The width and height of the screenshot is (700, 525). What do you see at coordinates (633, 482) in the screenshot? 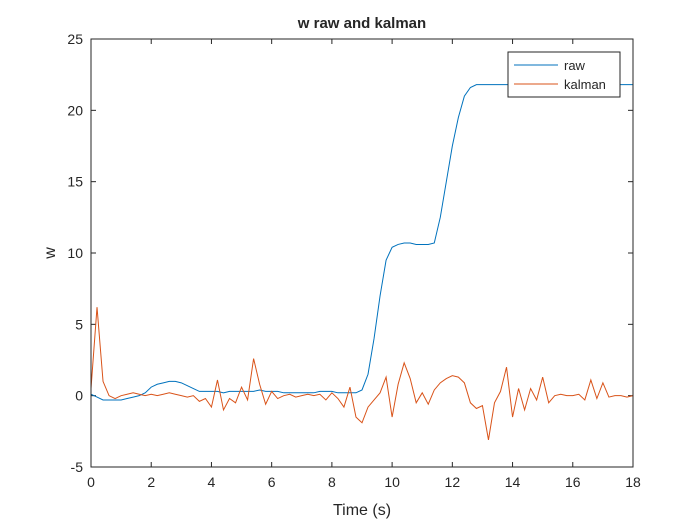
I see `x-tick-label: 18` at bounding box center [633, 482].